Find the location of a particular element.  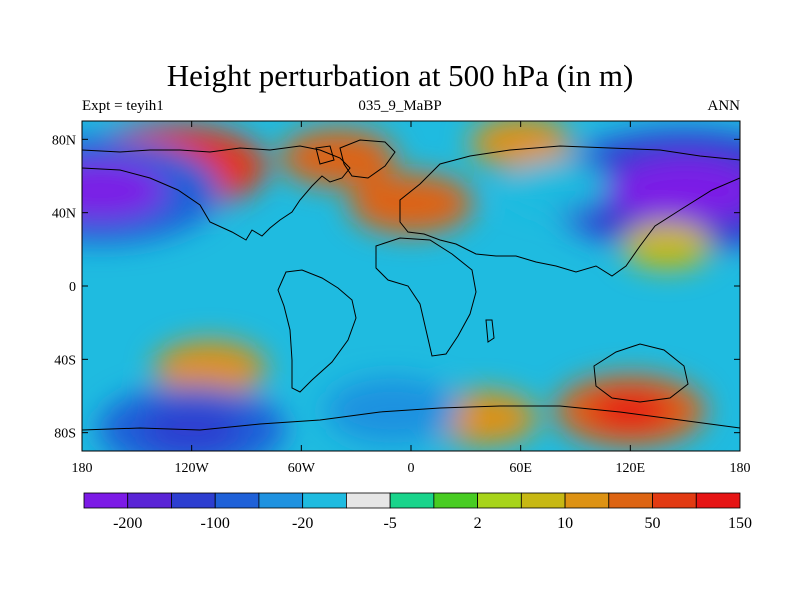

x-tick-label: 120W is located at coordinates (192, 468).